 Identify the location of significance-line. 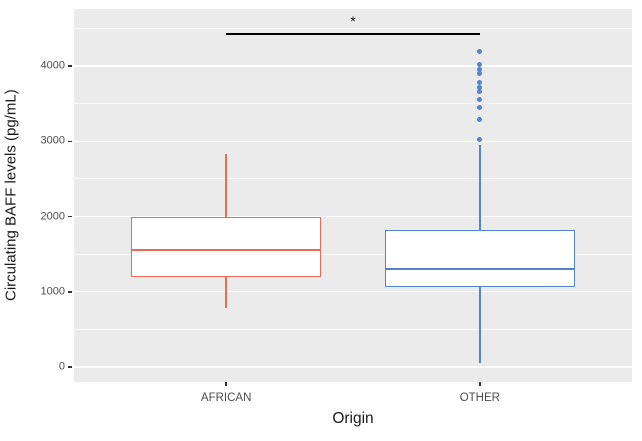
(353, 33).